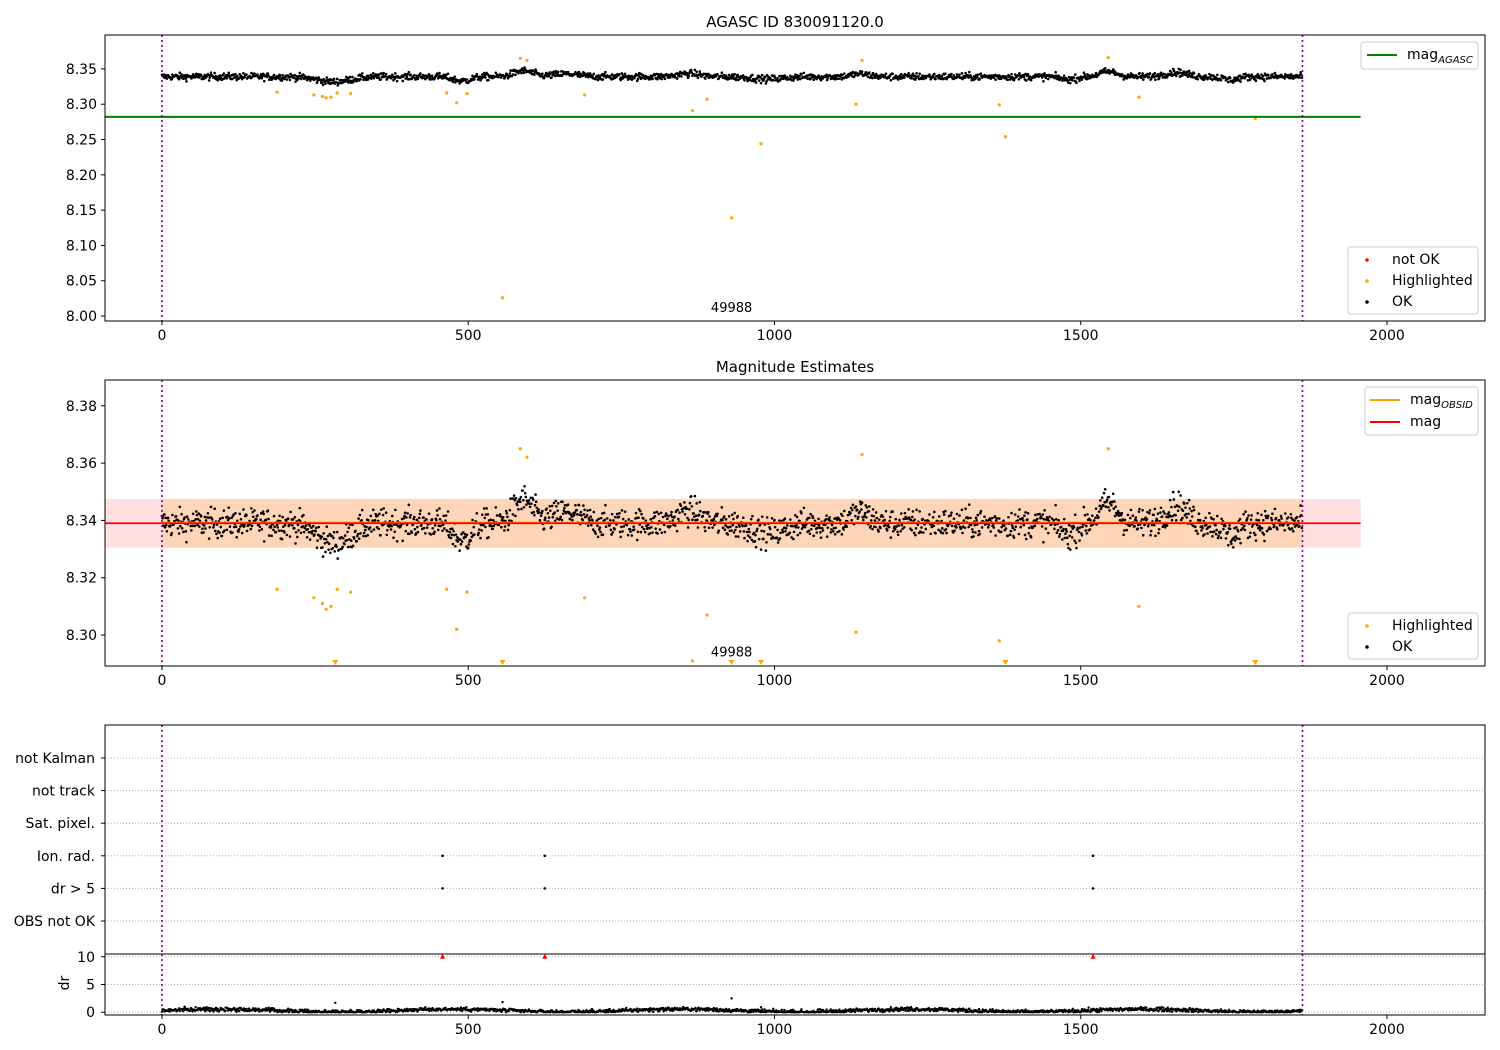 Image resolution: width=1500 pixels, height=1050 pixels. What do you see at coordinates (708, 555) in the screenshot?
I see `panel2-highlighted-points` at bounding box center [708, 555].